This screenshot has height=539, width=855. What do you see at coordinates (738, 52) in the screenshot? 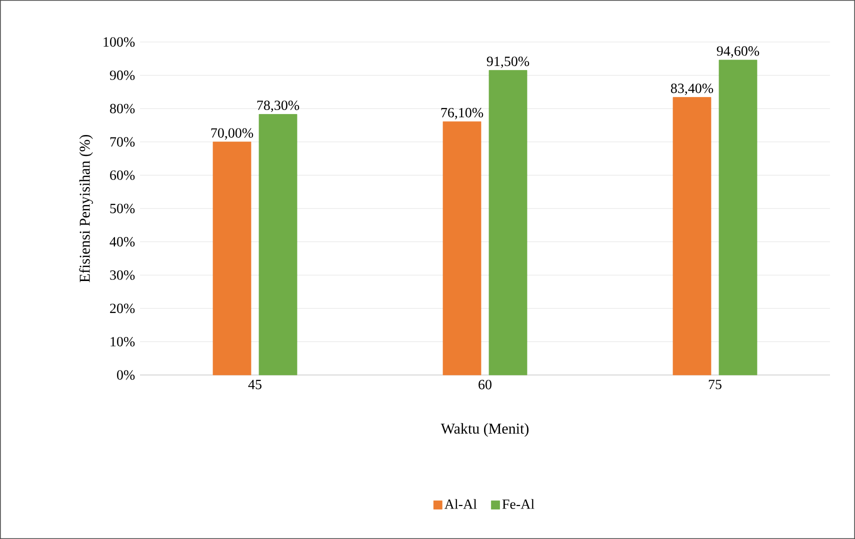
I see `data-label: 94,60%` at bounding box center [738, 52].